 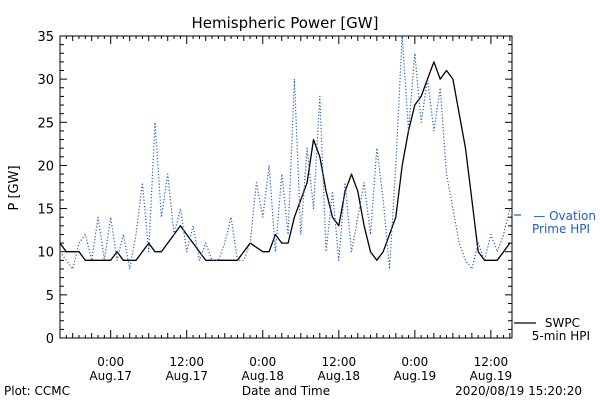 What do you see at coordinates (491, 376) in the screenshot?
I see `x-tick-date-5: Aug.19` at bounding box center [491, 376].